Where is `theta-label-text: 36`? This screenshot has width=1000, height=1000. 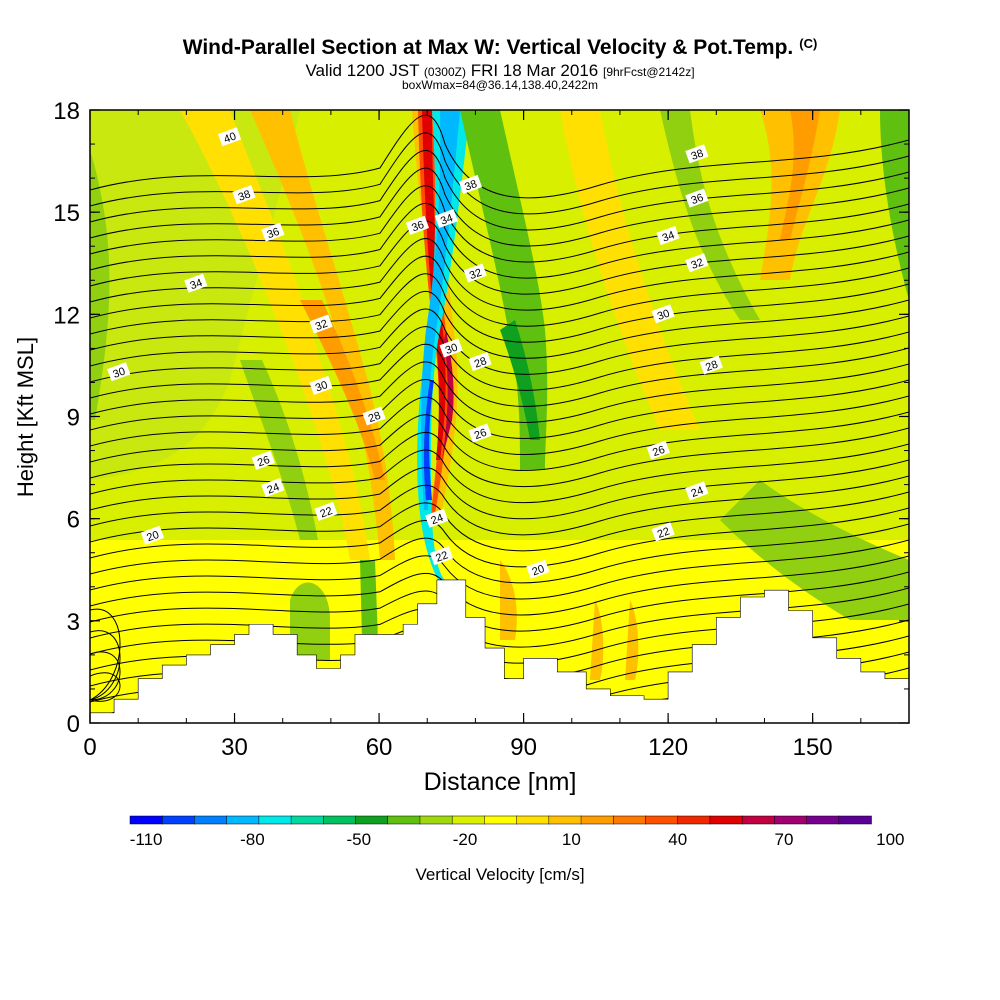
theta-label-text: 36 is located at coordinates (698, 199).